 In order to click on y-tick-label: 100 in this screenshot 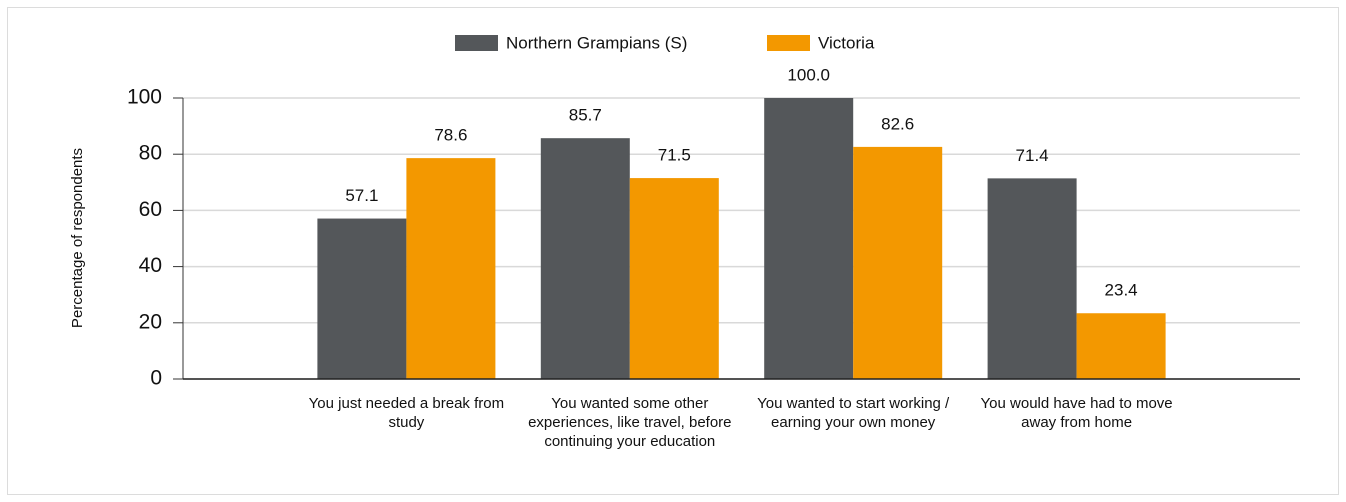, I will do `click(144, 97)`.